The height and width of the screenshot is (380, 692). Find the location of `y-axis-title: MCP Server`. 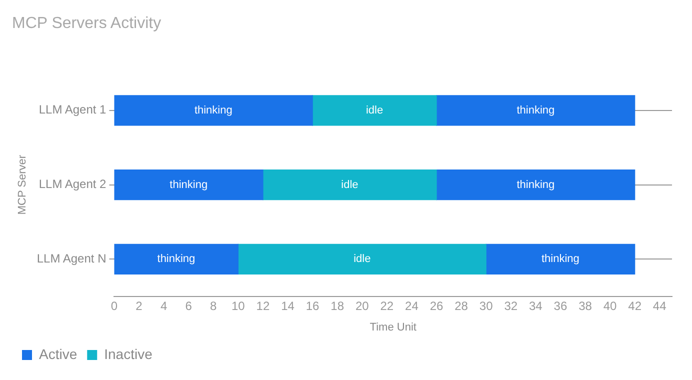

y-axis-title: MCP Server is located at coordinates (22, 184).